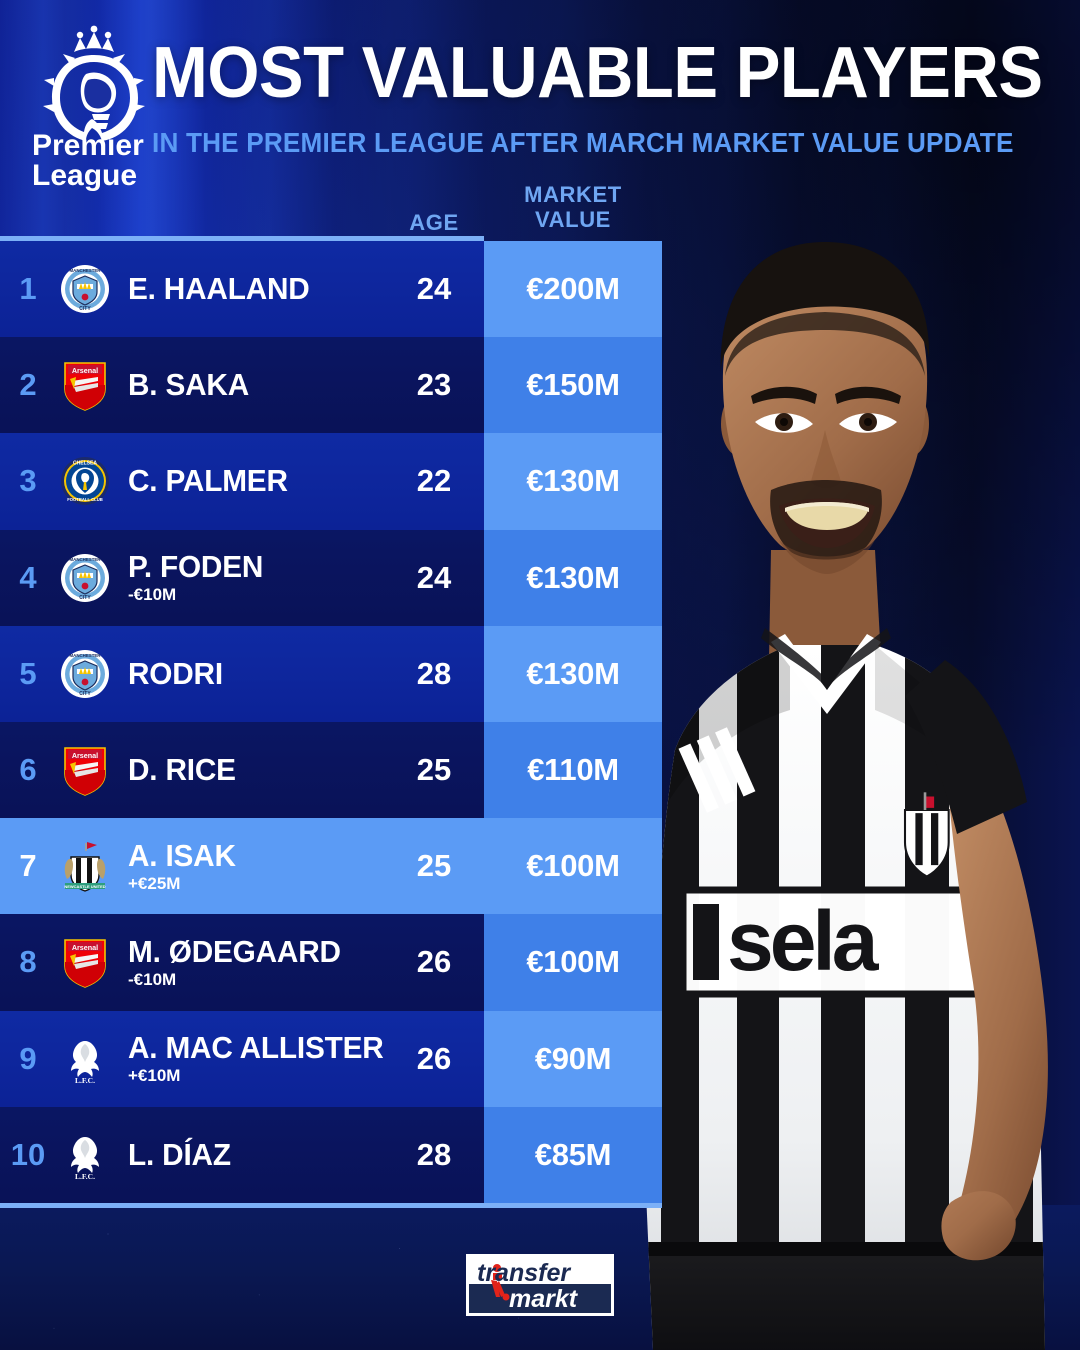  I want to click on player-market-value: €90M, so click(573, 1058).